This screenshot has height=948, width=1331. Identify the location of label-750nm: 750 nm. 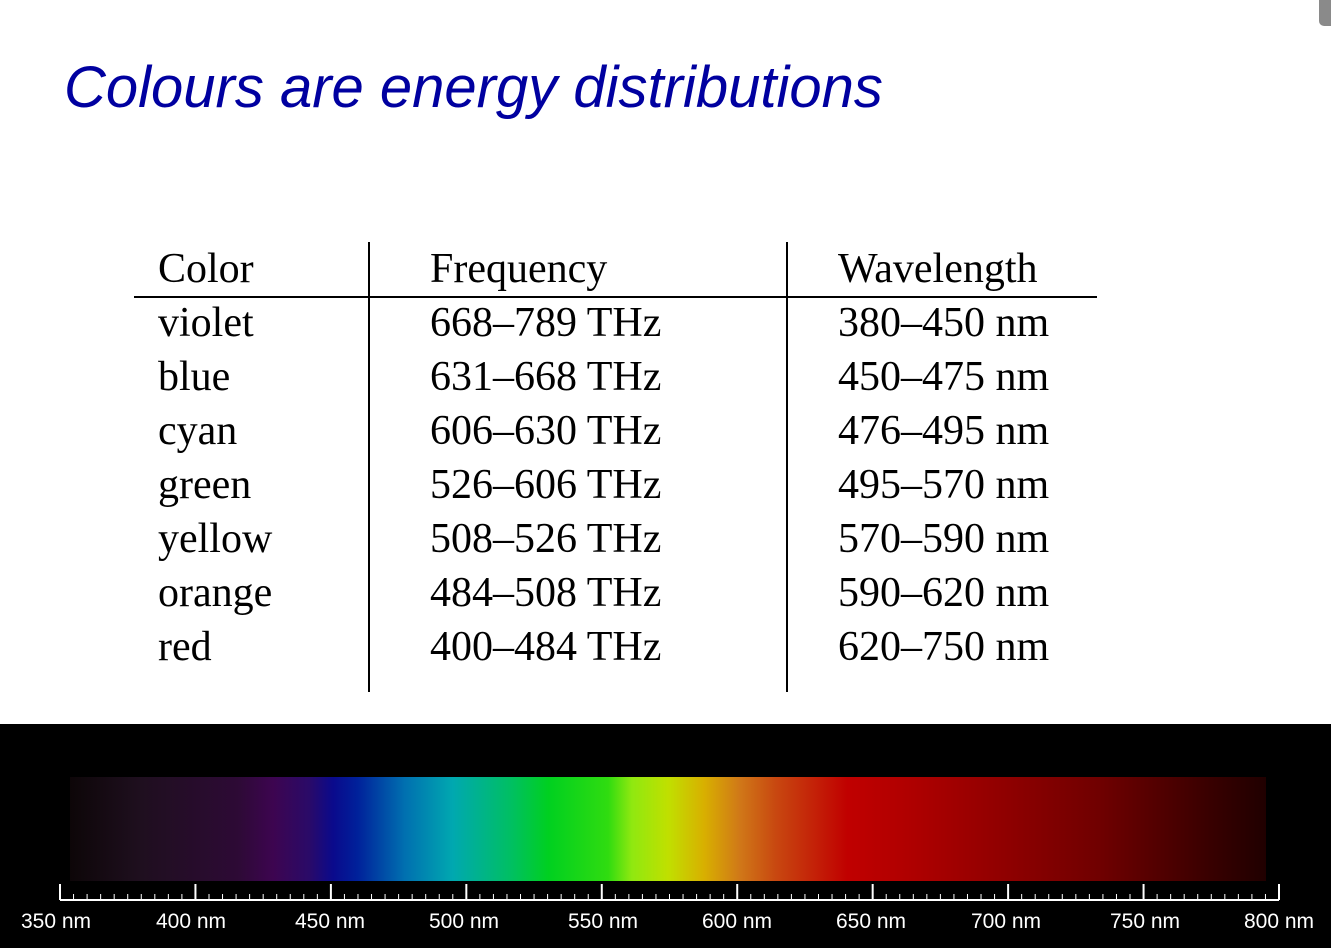
(1145, 921).